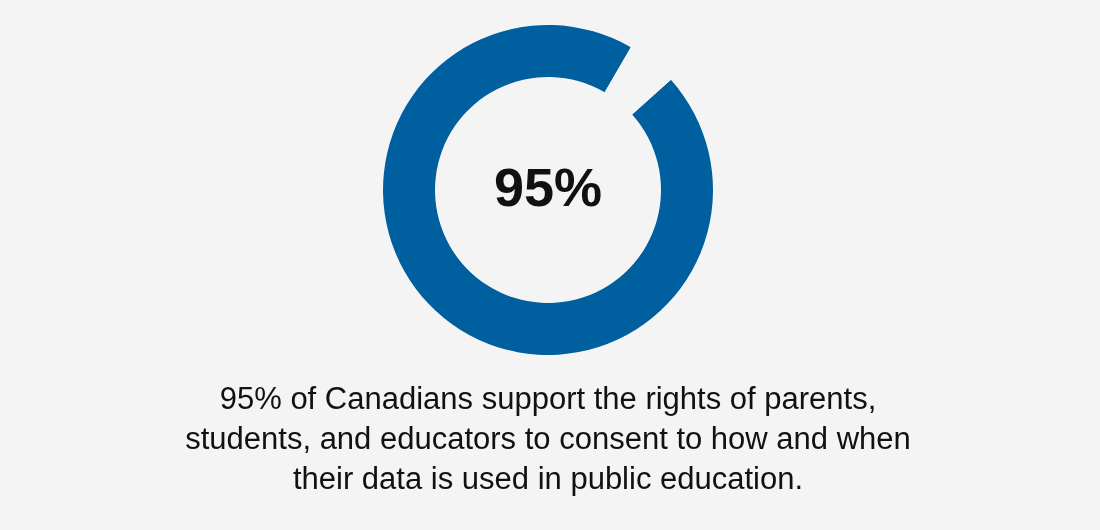 Image resolution: width=1100 pixels, height=530 pixels. Describe the element at coordinates (548, 187) in the screenshot. I see `data-label: 95%` at that location.